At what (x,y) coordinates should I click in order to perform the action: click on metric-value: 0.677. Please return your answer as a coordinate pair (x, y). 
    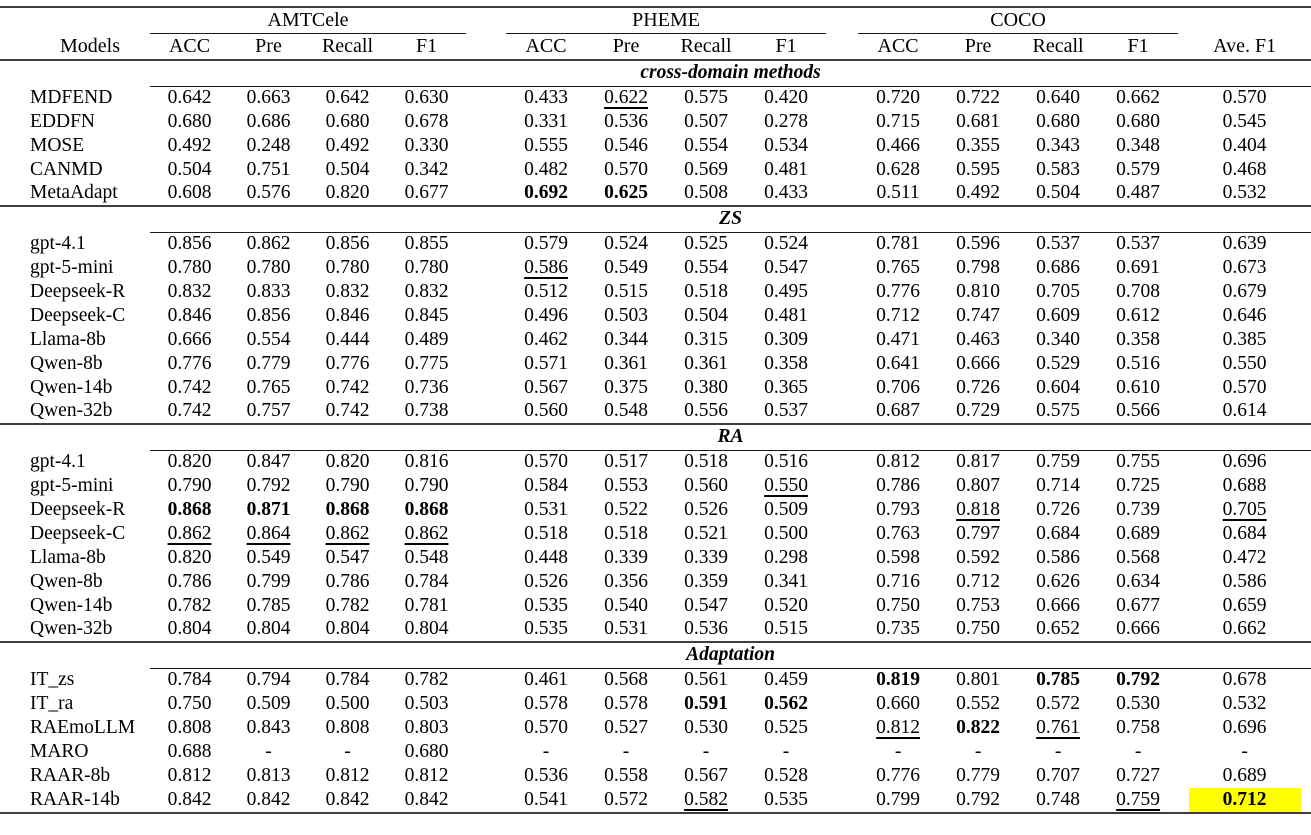
    Looking at the image, I should click on (1138, 605).